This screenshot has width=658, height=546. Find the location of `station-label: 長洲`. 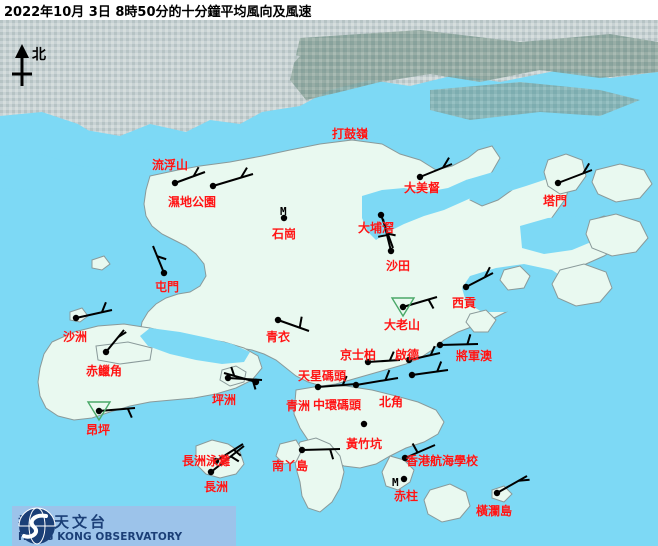

station-label: 長洲 is located at coordinates (216, 487).